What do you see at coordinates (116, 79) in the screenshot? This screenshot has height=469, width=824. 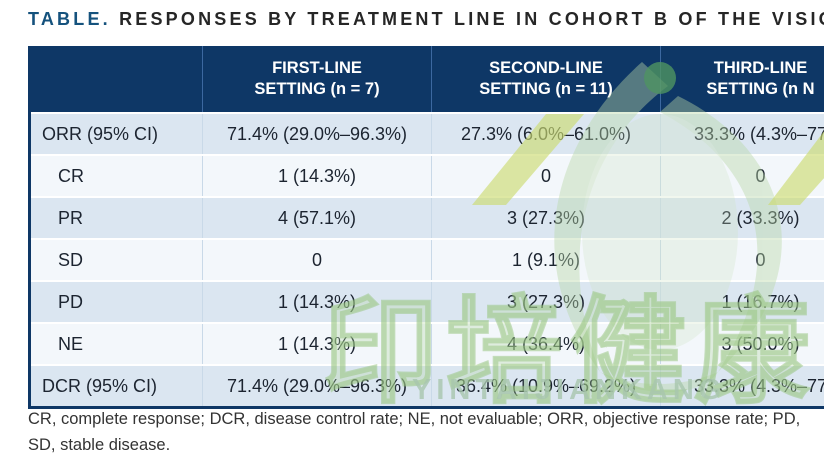 I see `header-cell-empty` at bounding box center [116, 79].